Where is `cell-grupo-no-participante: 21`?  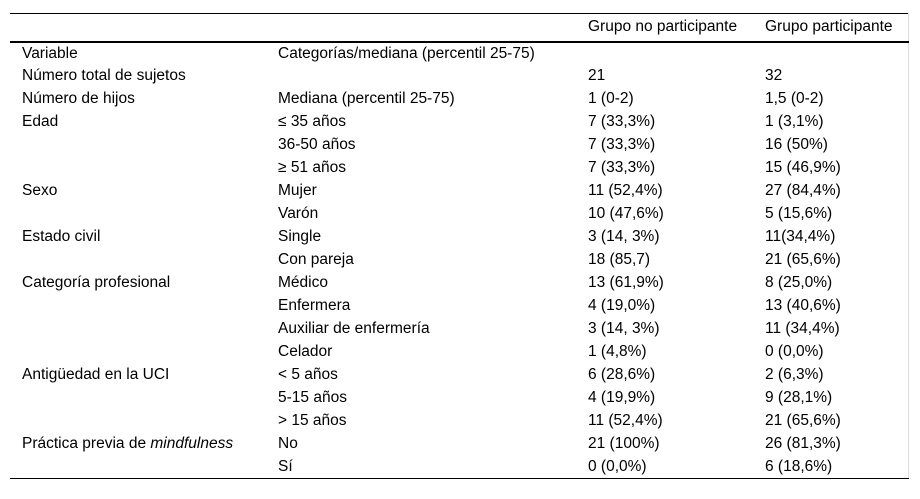 cell-grupo-no-participante: 21 is located at coordinates (597, 75).